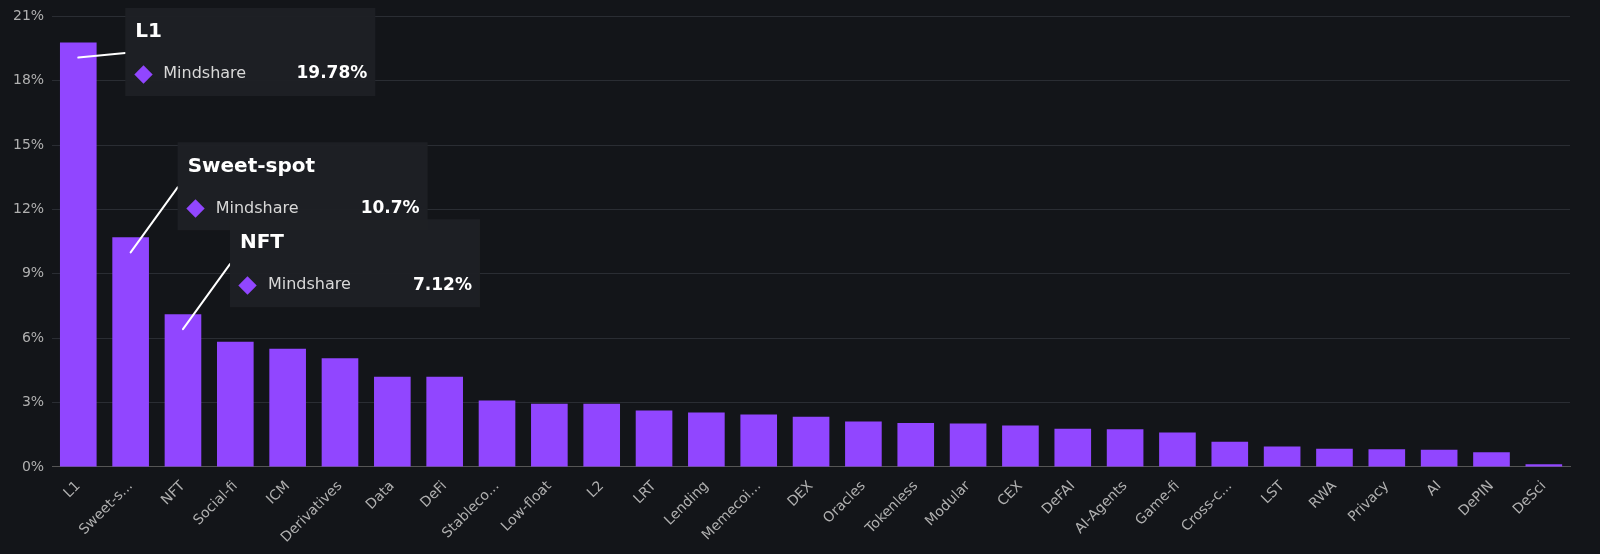 The height and width of the screenshot is (554, 1600). Describe the element at coordinates (33, 401) in the screenshot. I see `y-tick-label: 3%` at that location.